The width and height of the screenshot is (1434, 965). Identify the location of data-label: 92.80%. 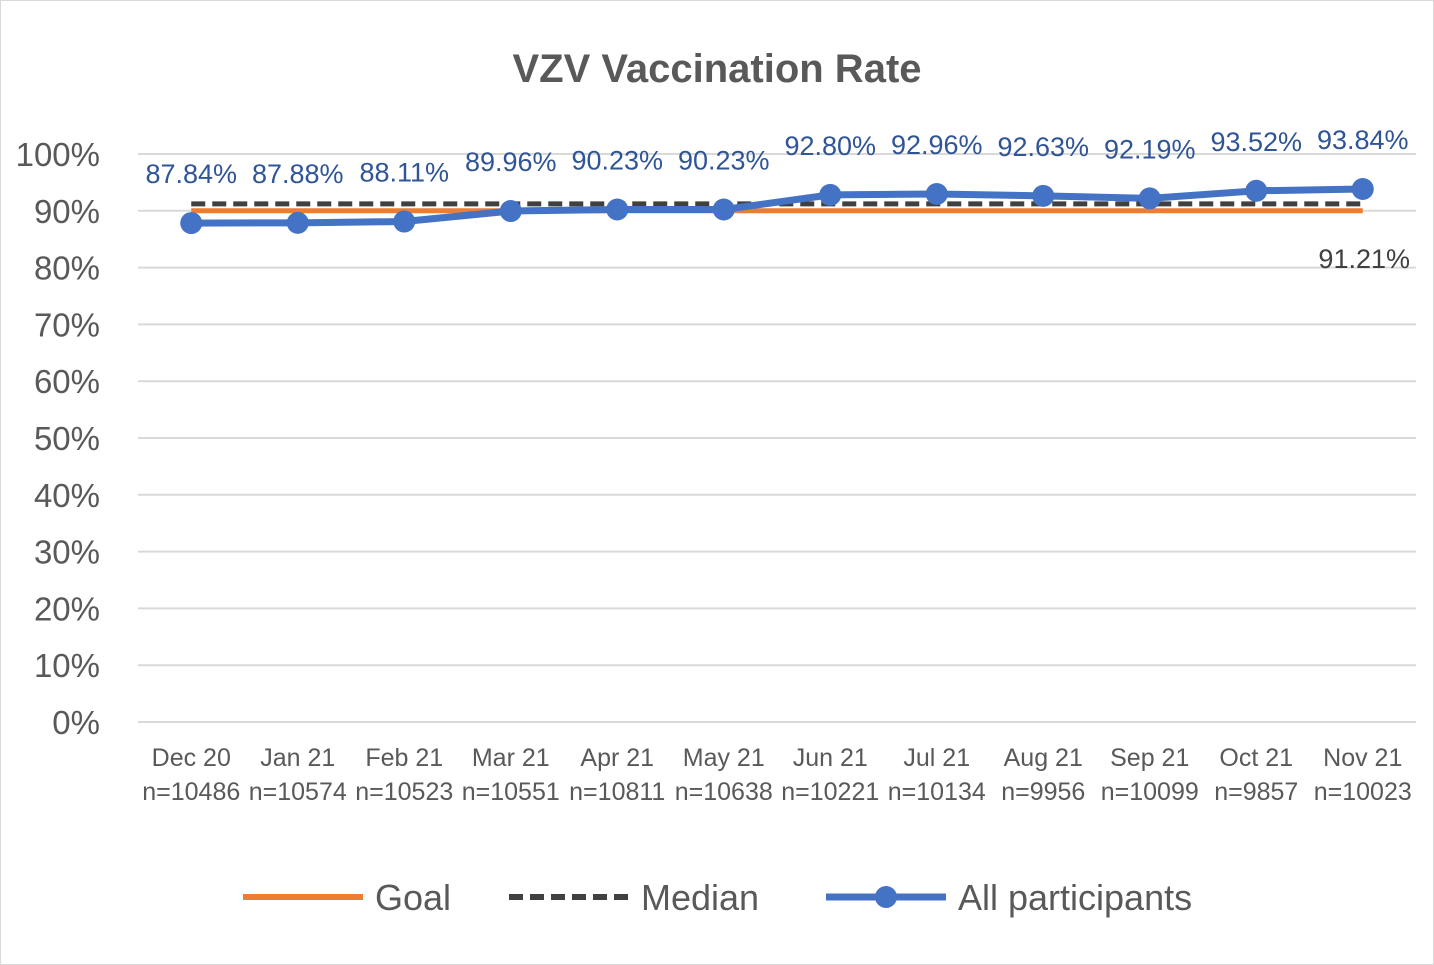
(830, 146).